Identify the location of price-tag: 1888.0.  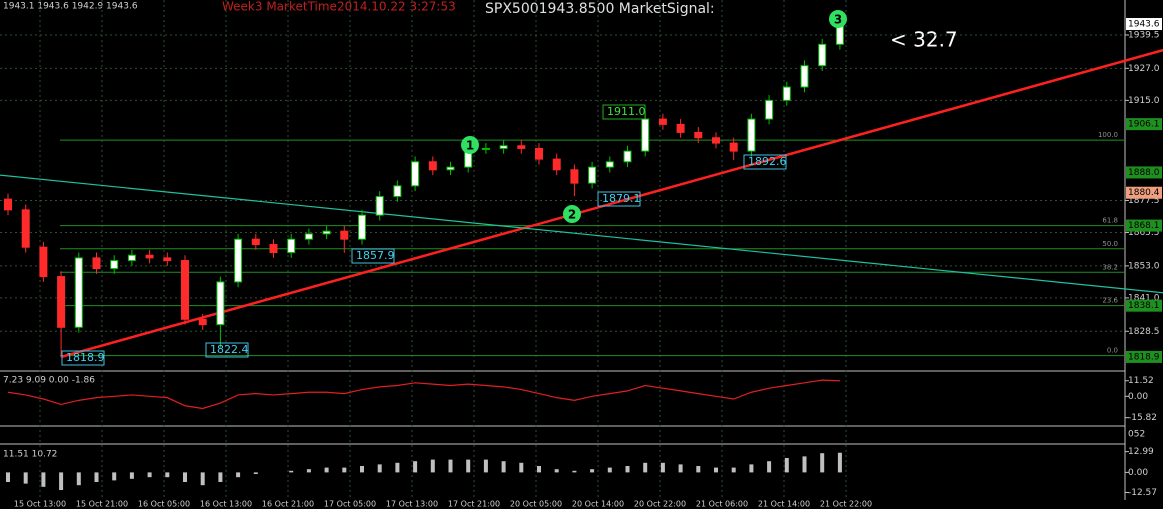
(1144, 173).